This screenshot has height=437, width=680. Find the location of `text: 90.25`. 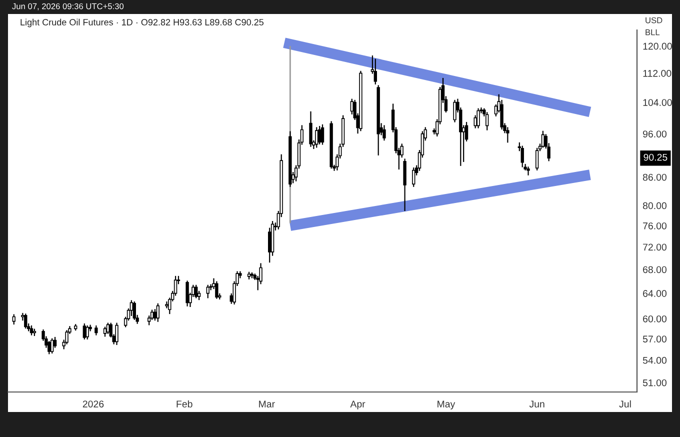

text: 90.25 is located at coordinates (656, 157).